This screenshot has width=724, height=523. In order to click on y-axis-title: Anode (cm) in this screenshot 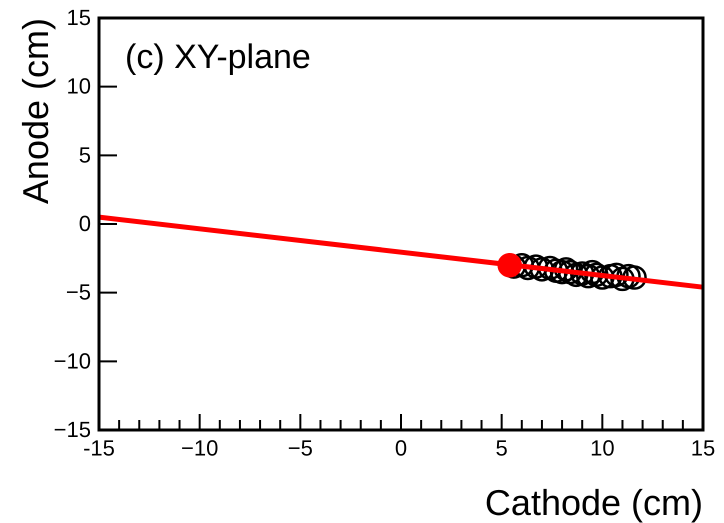, I will do `click(35, 111)`.